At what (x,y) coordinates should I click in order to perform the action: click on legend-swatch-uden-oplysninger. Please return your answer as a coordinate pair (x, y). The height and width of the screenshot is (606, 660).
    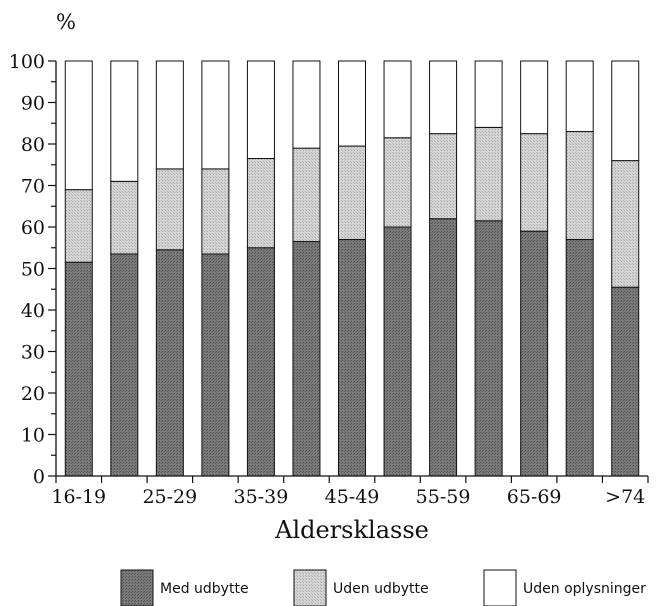
    Looking at the image, I should click on (500, 587).